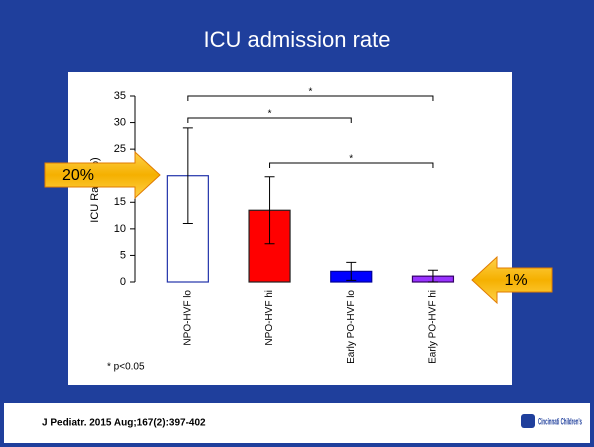 The image size is (594, 447). I want to click on x-tick-label: Early PO-HVF lo, so click(351, 327).